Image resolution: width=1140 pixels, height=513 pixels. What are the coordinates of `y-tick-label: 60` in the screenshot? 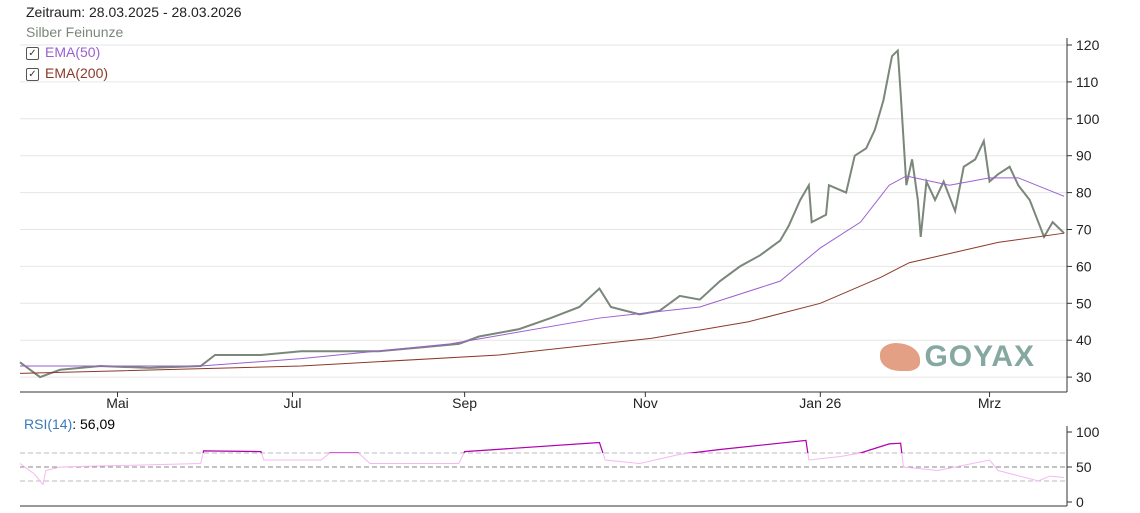 It's located at (1084, 266).